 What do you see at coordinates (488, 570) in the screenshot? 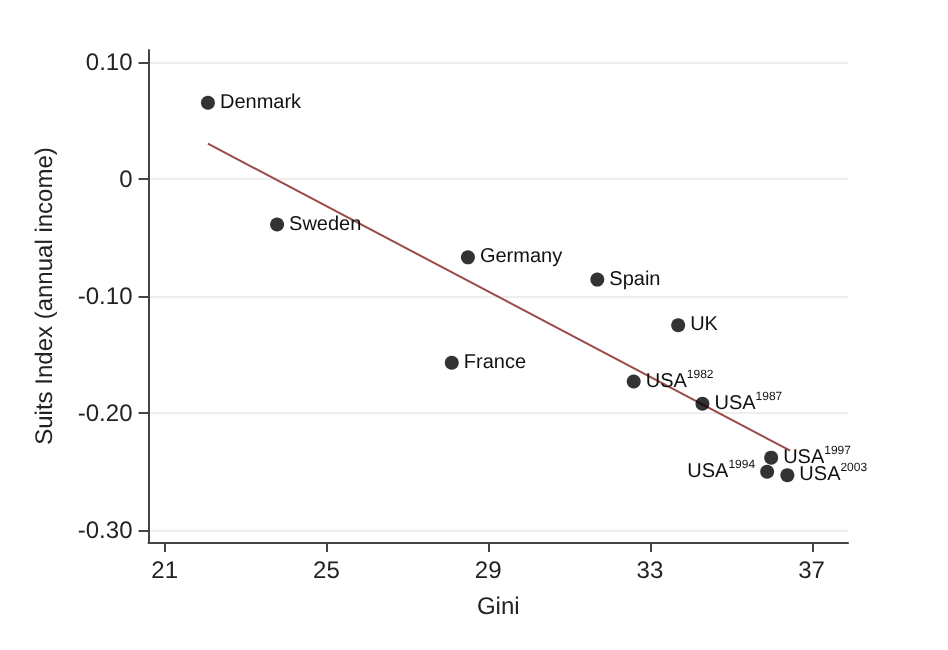
I see `x-tick-label: 29` at bounding box center [488, 570].